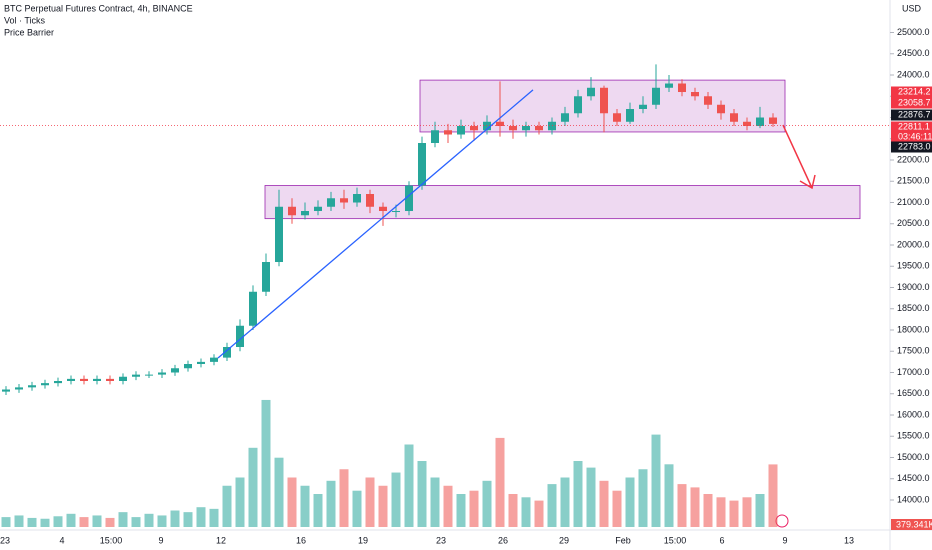 The width and height of the screenshot is (932, 550). What do you see at coordinates (797, 156) in the screenshot?
I see `arrow-shaft` at bounding box center [797, 156].